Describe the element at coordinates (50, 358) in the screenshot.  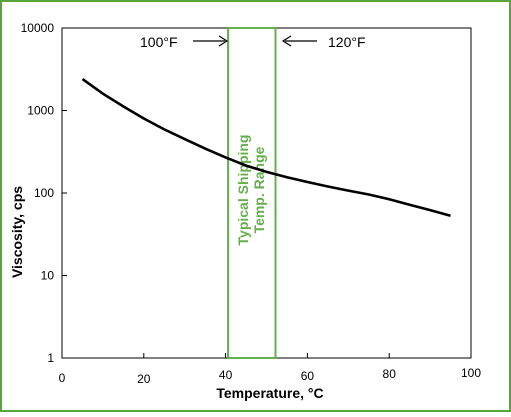
I see `y-tick-label: 1` at that location.